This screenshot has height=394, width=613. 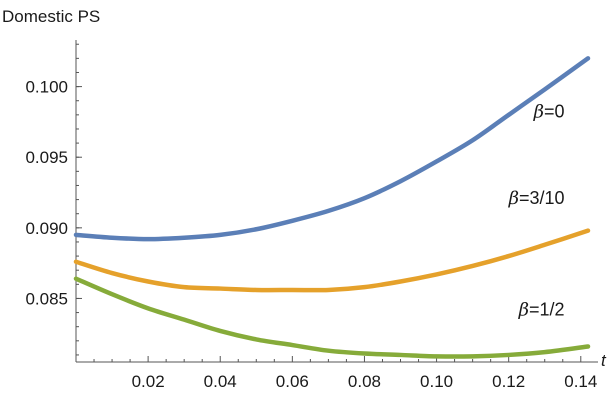 I want to click on y-axis-ticks: 0.085 0.090 0.095 0.100, so click(x=53, y=199).